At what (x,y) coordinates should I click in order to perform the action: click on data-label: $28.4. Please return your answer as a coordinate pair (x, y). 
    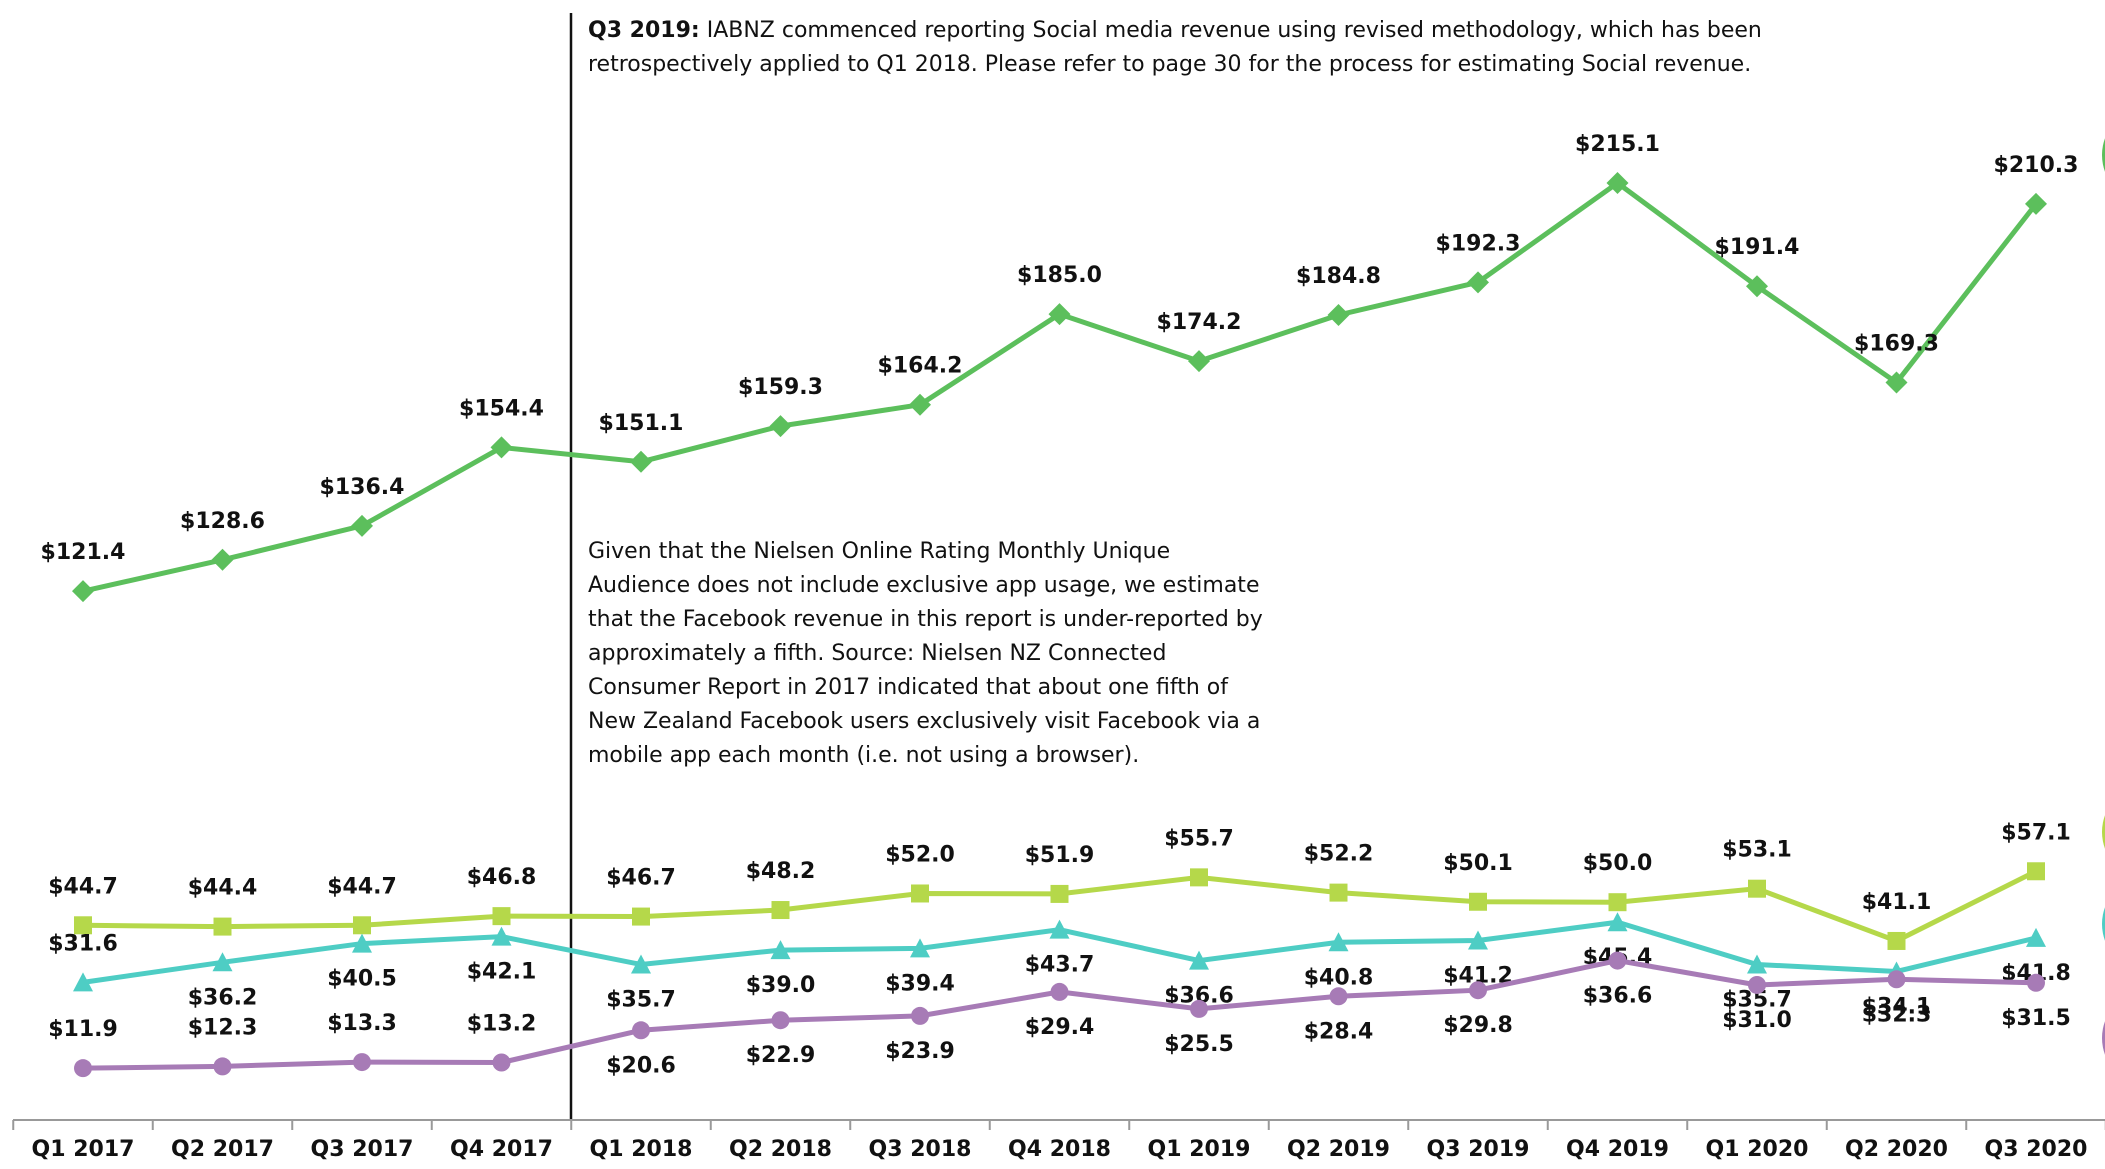
    Looking at the image, I should click on (1339, 1031).